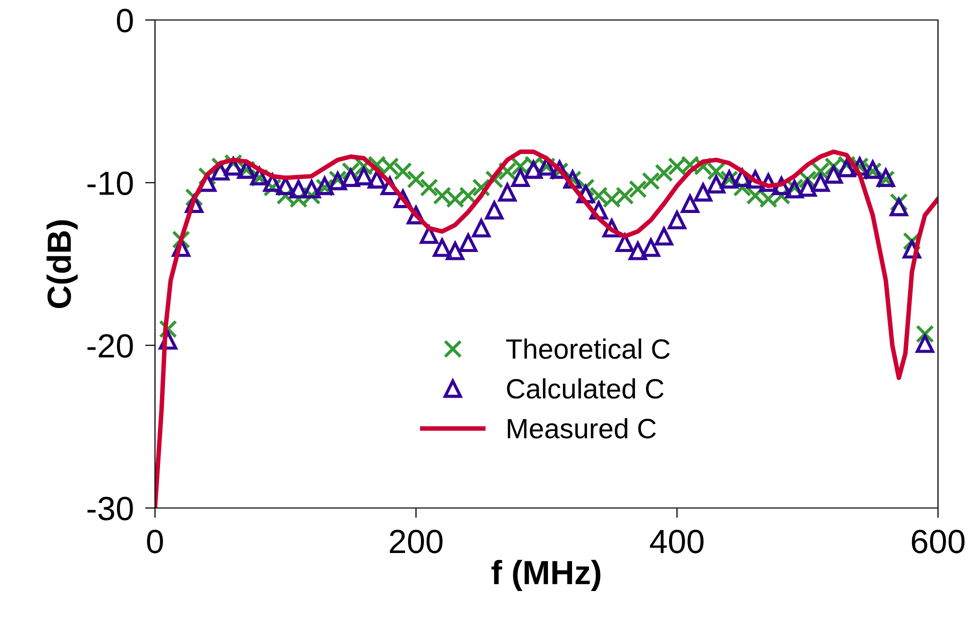  I want to click on x-tick-label: 400, so click(677, 542).